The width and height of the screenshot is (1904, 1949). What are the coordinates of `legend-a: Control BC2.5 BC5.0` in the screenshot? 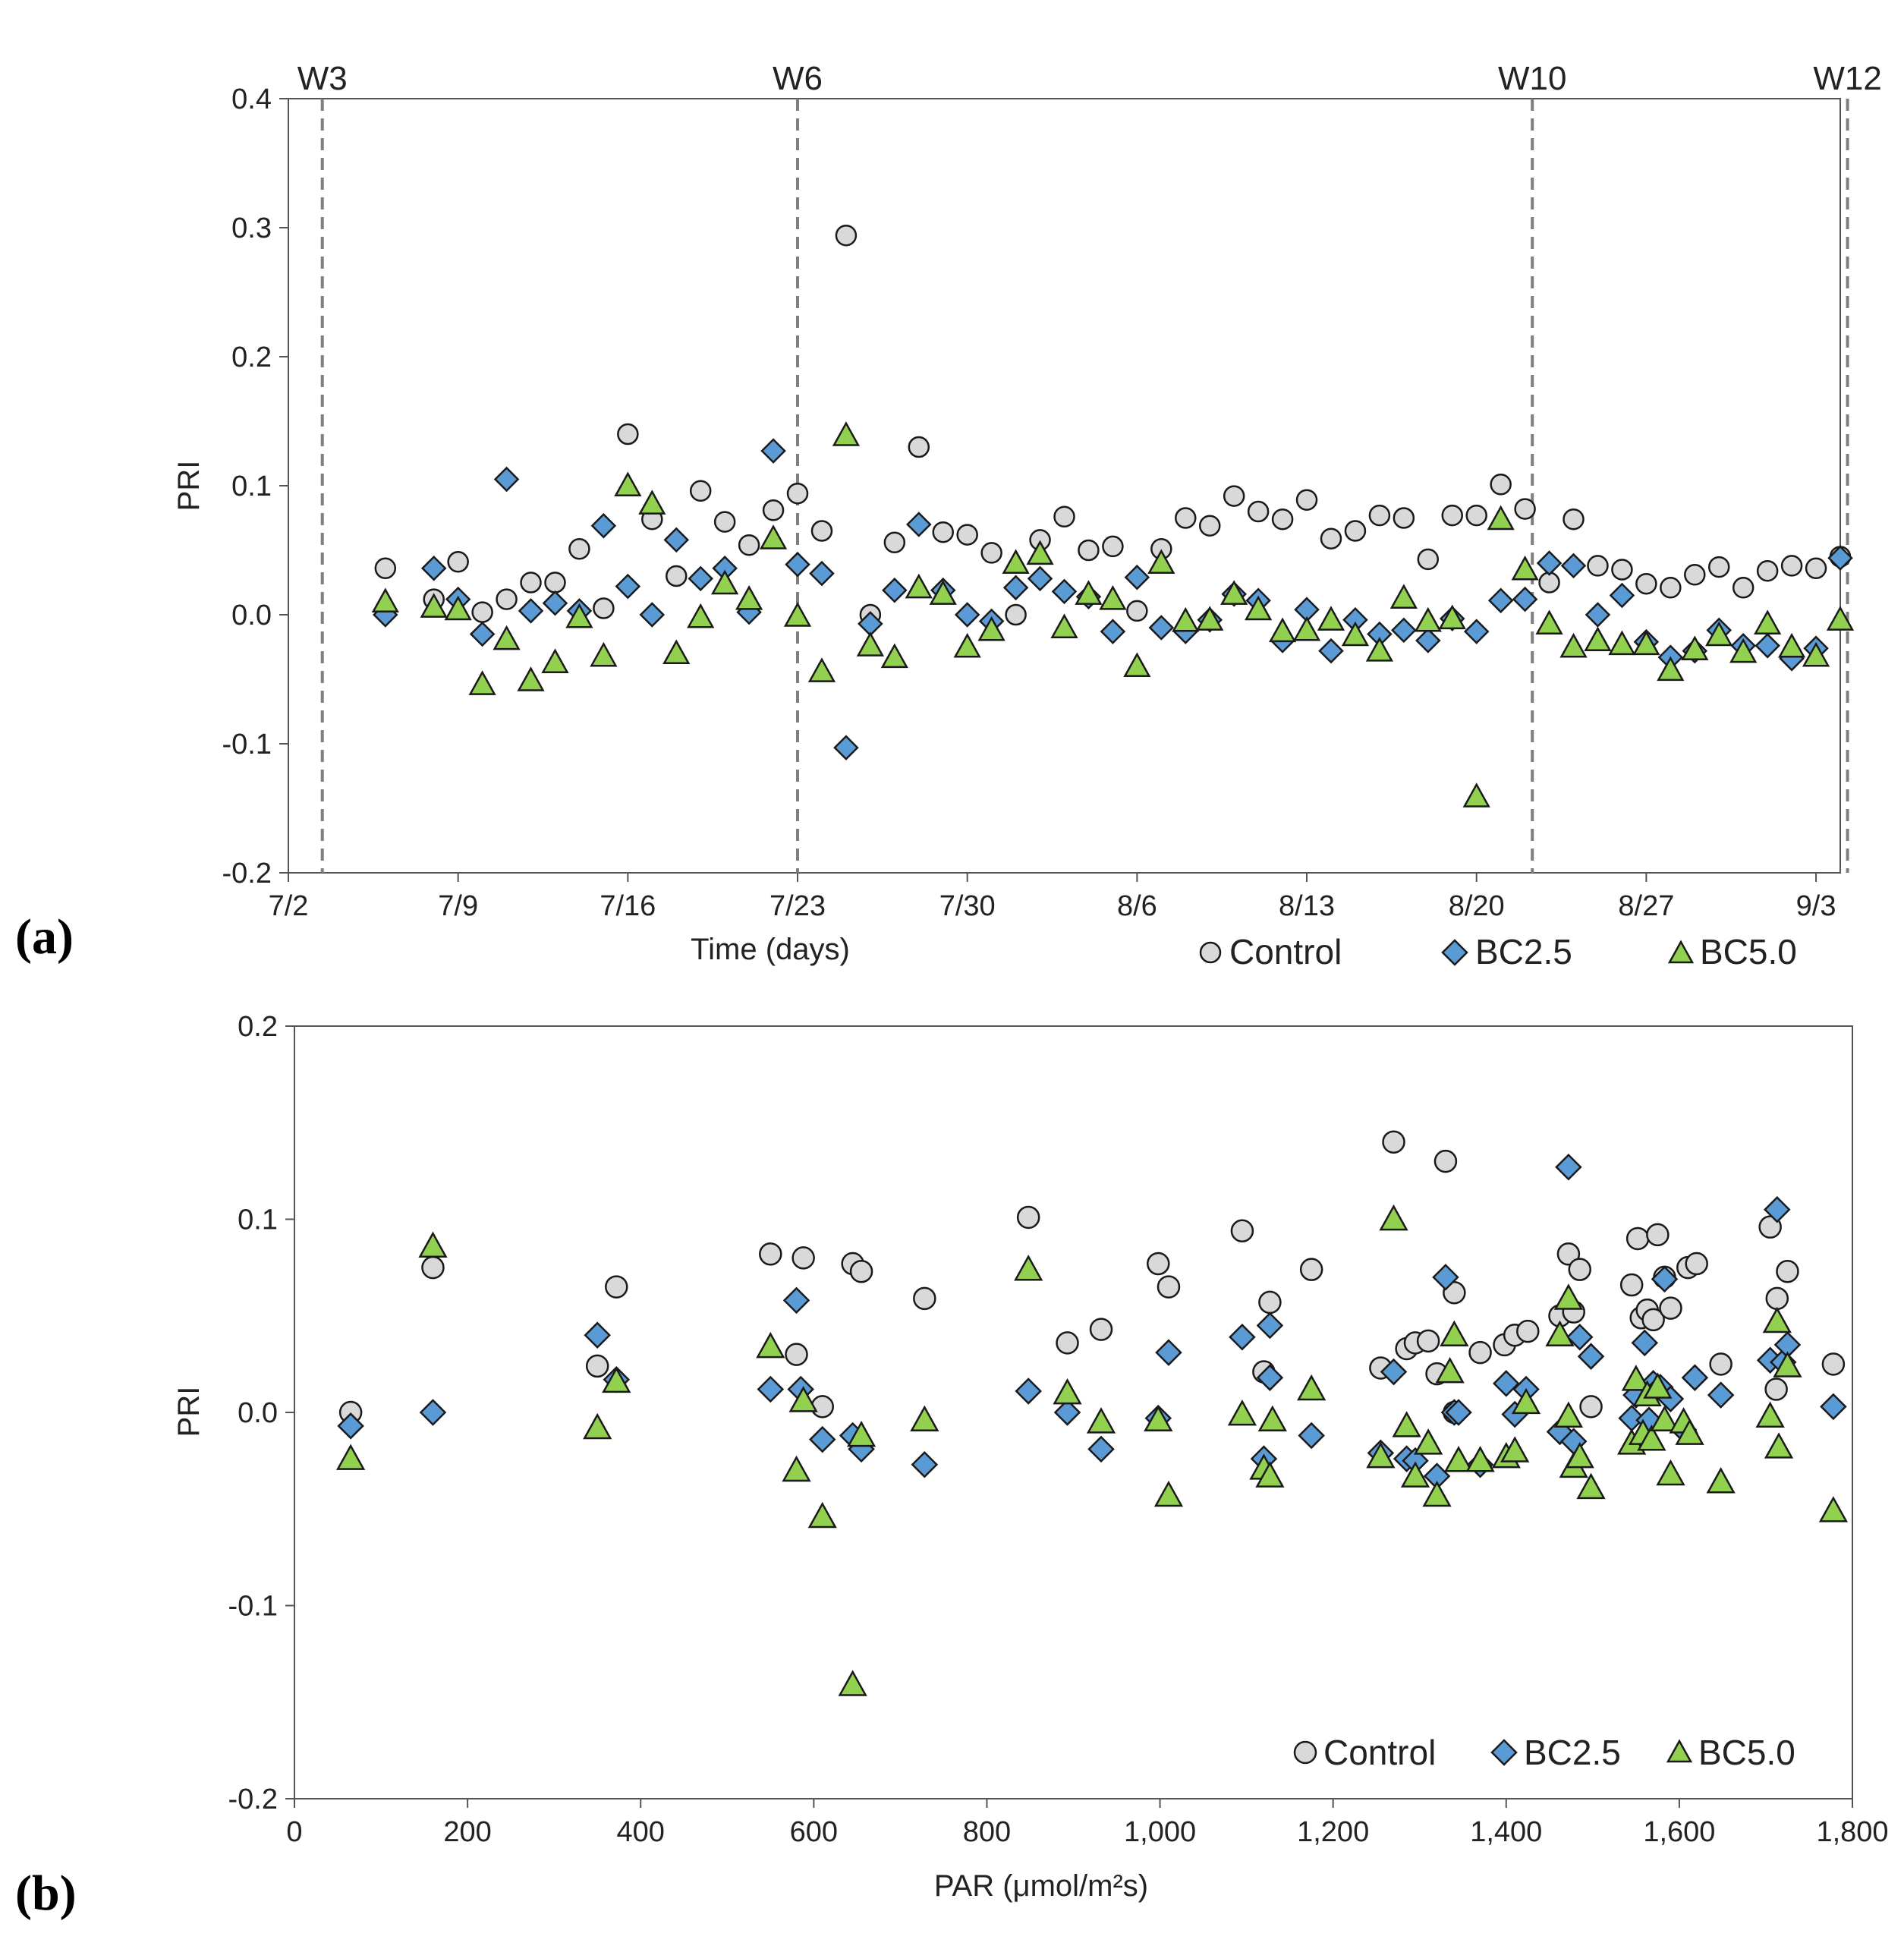 It's located at (1498, 951).